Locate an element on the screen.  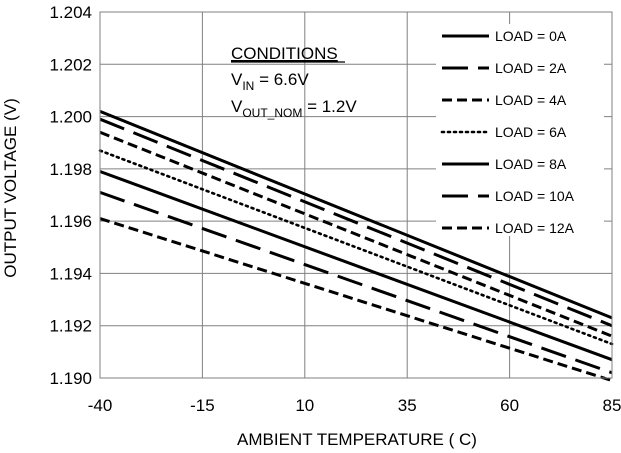
y-axis-title: OUTPUT VOLTAGE (V) is located at coordinates (10, 187).